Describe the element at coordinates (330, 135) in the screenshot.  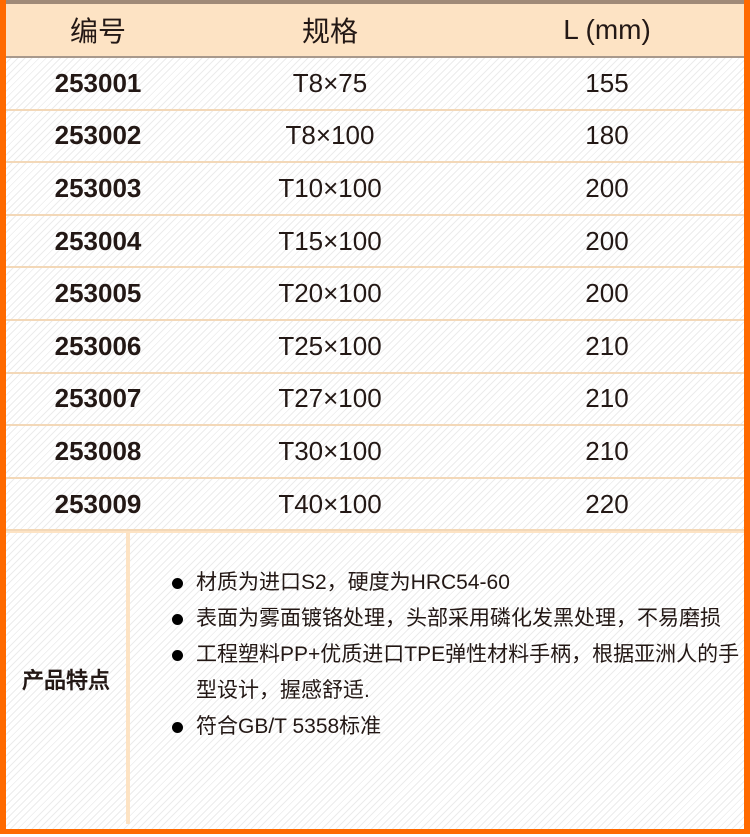
I see `cell-spec: T8×100` at that location.